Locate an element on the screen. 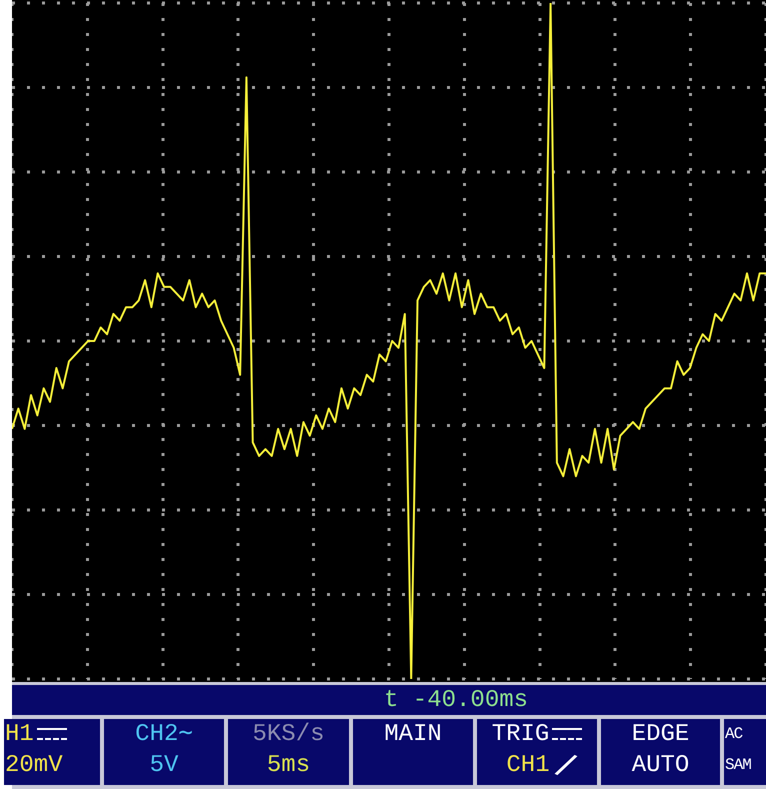 The height and width of the screenshot is (789, 766). text: 5ms is located at coordinates (288, 765).